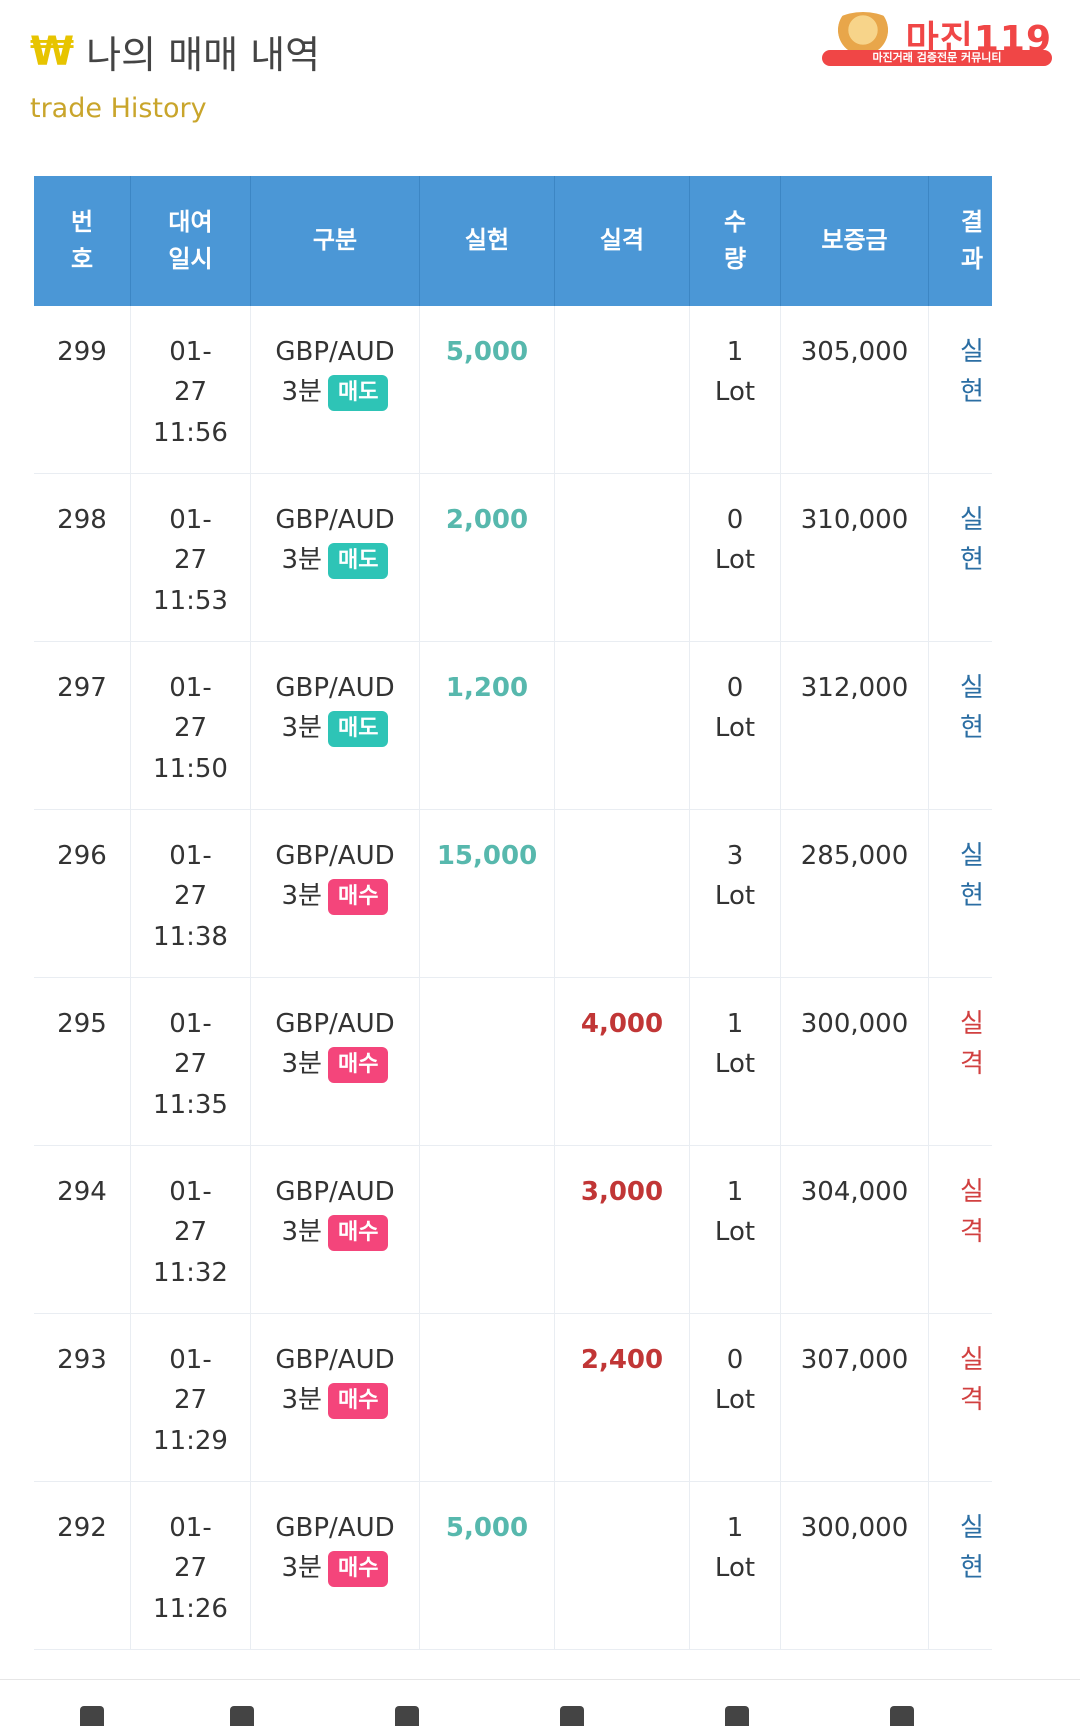  Describe the element at coordinates (203, 55) in the screenshot. I see `title-text: 나의 매매 내역` at that location.